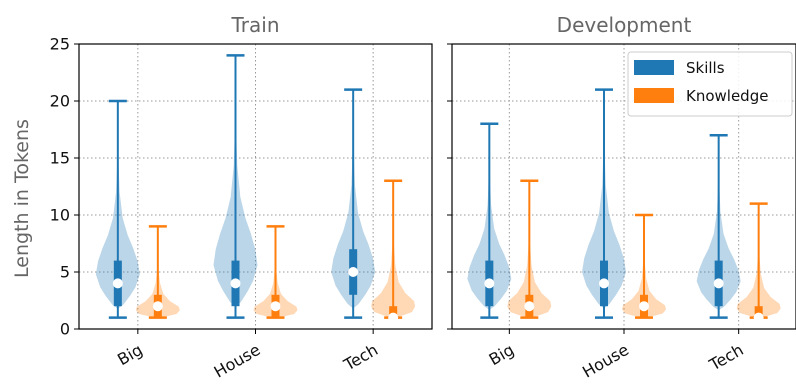 The height and width of the screenshot is (385, 796). I want to click on y-tick-label: 0, so click(65, 329).